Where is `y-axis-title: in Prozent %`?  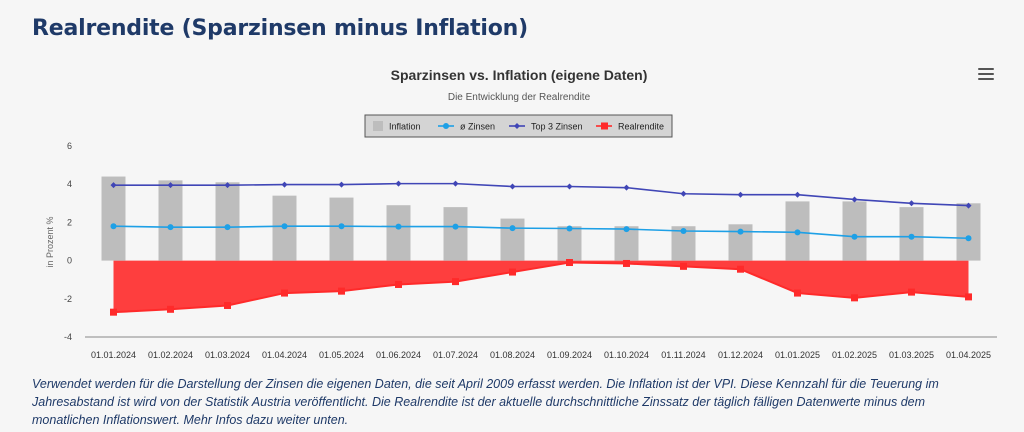
y-axis-title: in Prozent % is located at coordinates (50, 241).